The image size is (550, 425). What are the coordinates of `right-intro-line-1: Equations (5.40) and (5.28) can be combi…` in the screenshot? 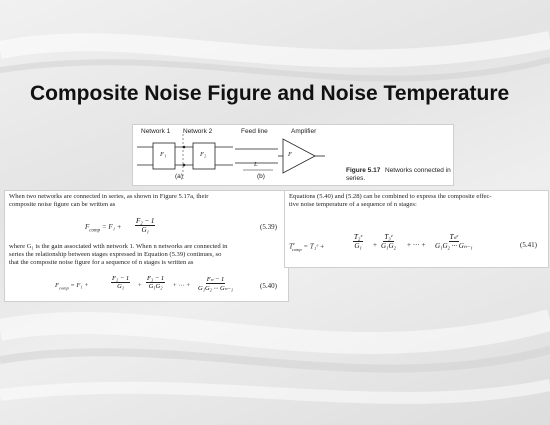 It's located at (390, 196).